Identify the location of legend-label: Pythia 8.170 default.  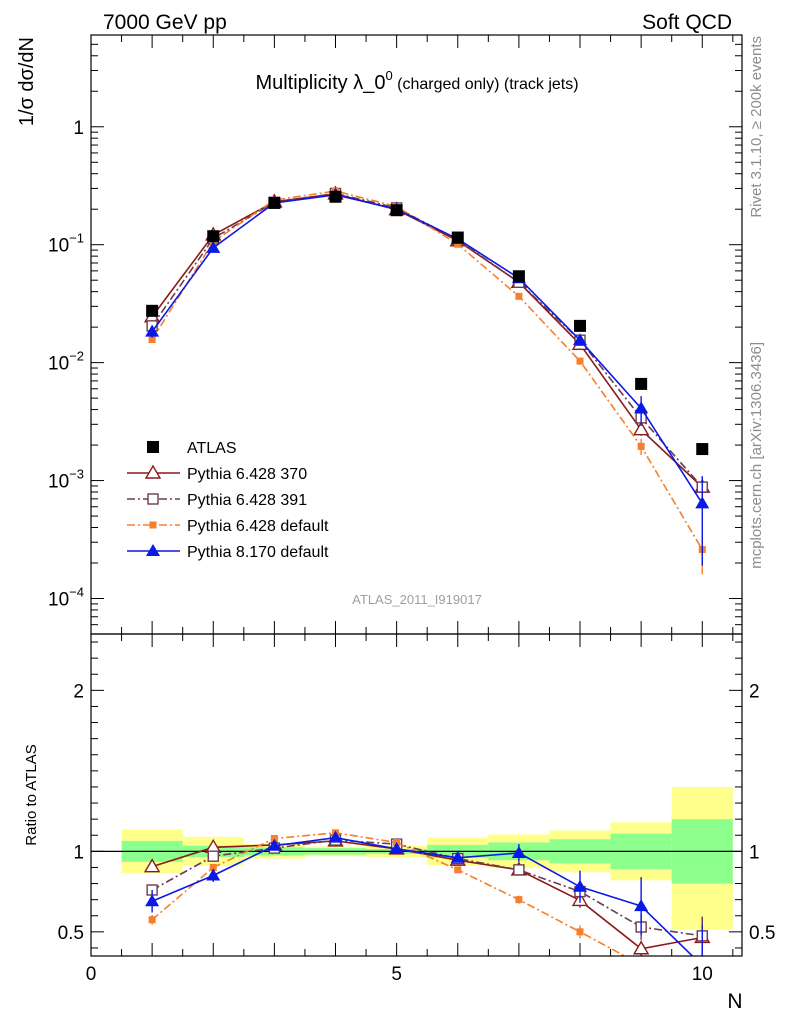
(258, 552).